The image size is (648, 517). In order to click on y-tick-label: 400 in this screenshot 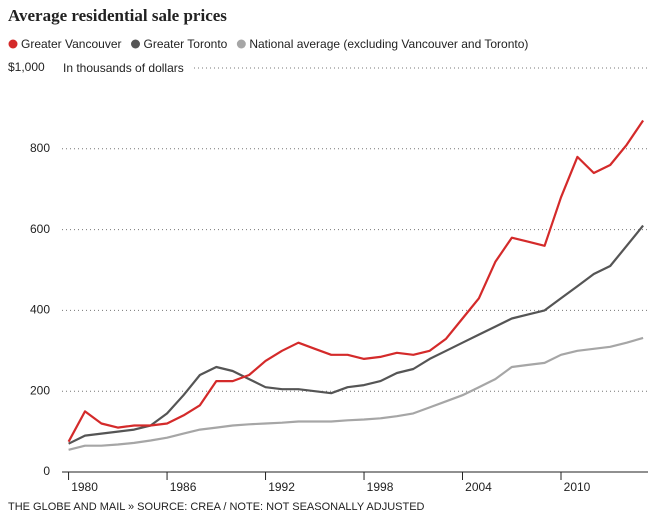, I will do `click(40, 310)`.